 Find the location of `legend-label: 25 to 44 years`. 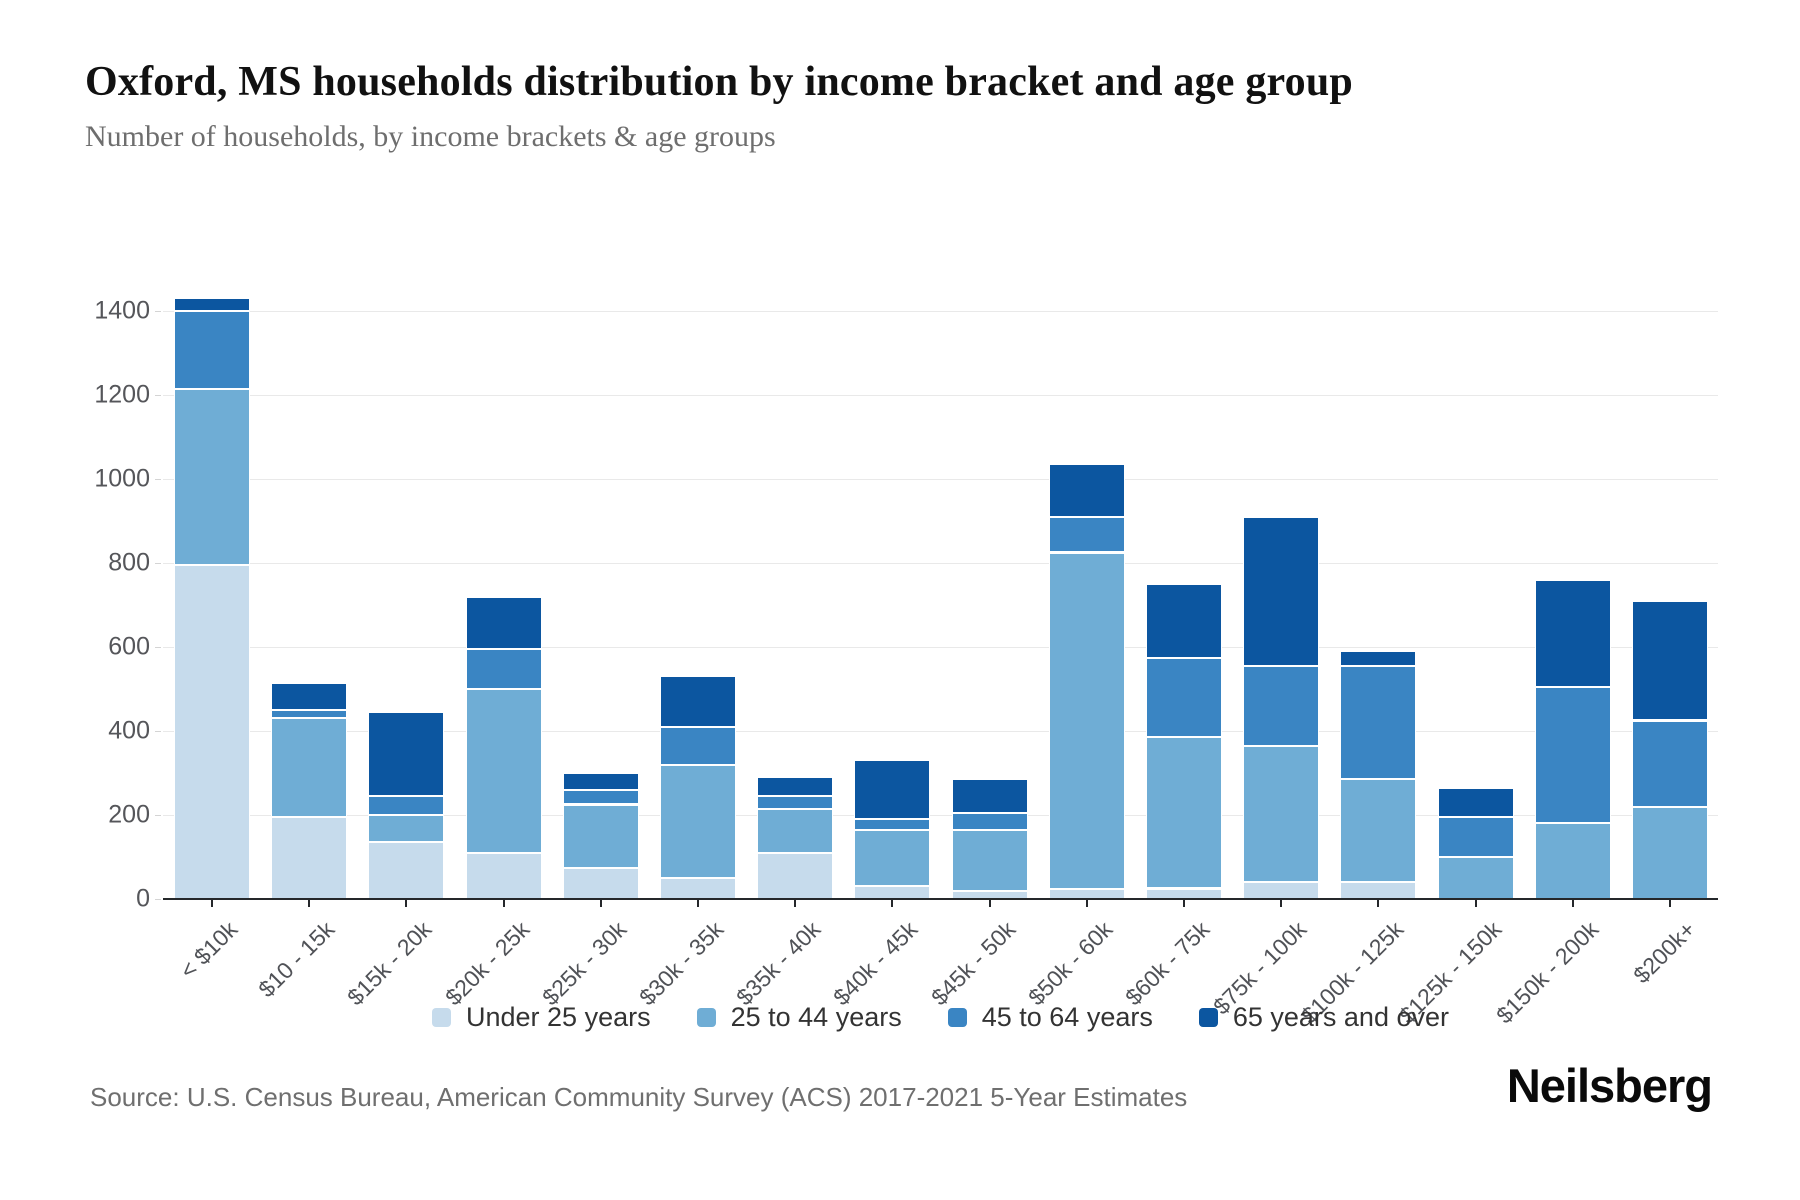

legend-label: 25 to 44 years is located at coordinates (816, 1017).